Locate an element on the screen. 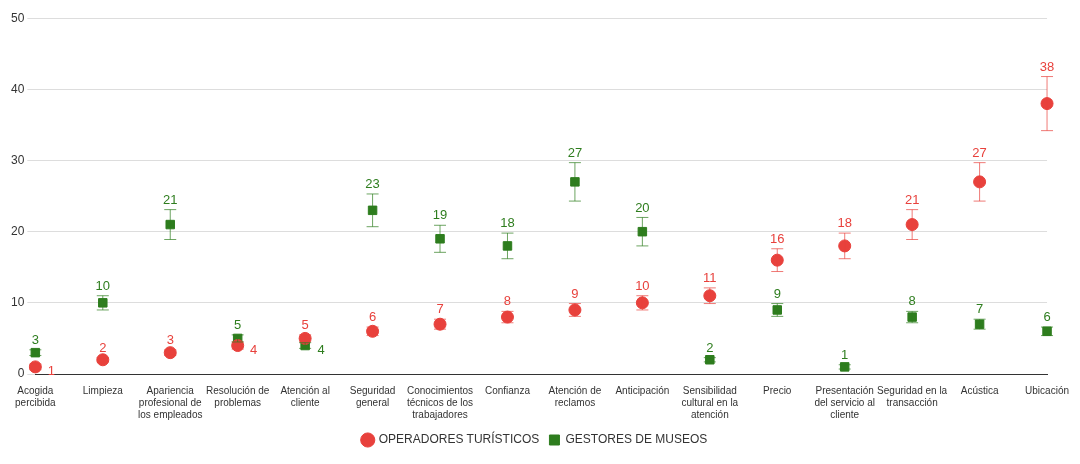 Image resolution: width=1080 pixels, height=464 pixels. data-label: 38 is located at coordinates (1047, 66).